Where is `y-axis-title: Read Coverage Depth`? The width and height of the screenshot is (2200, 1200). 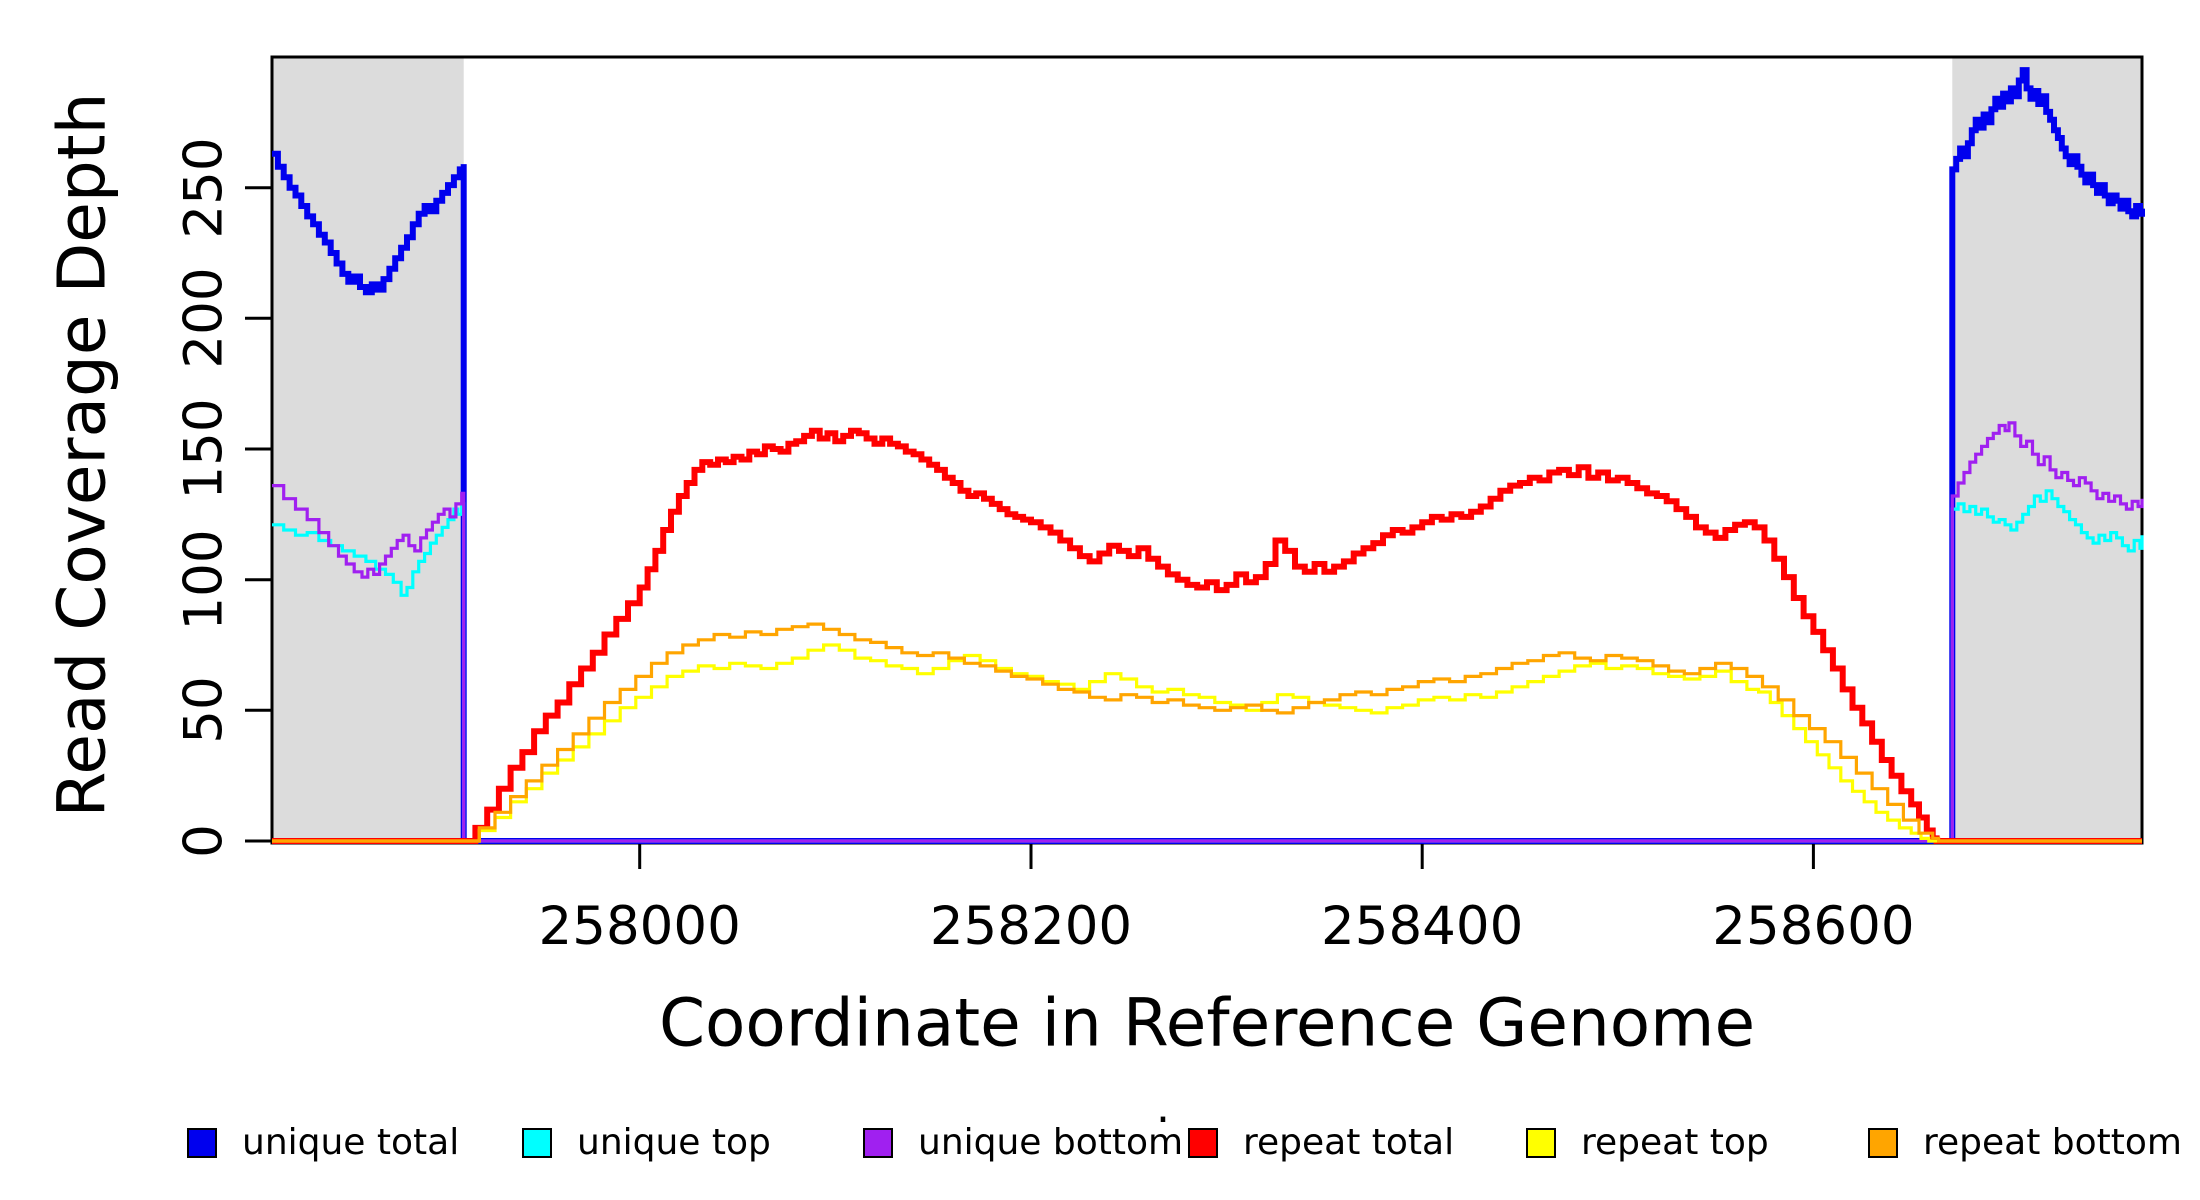 y-axis-title: Read Coverage Depth is located at coordinates (82, 455).